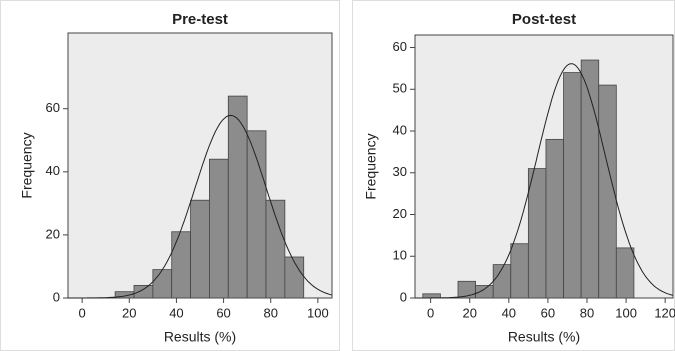  I want to click on x-tick-label: 120, so click(664, 312).